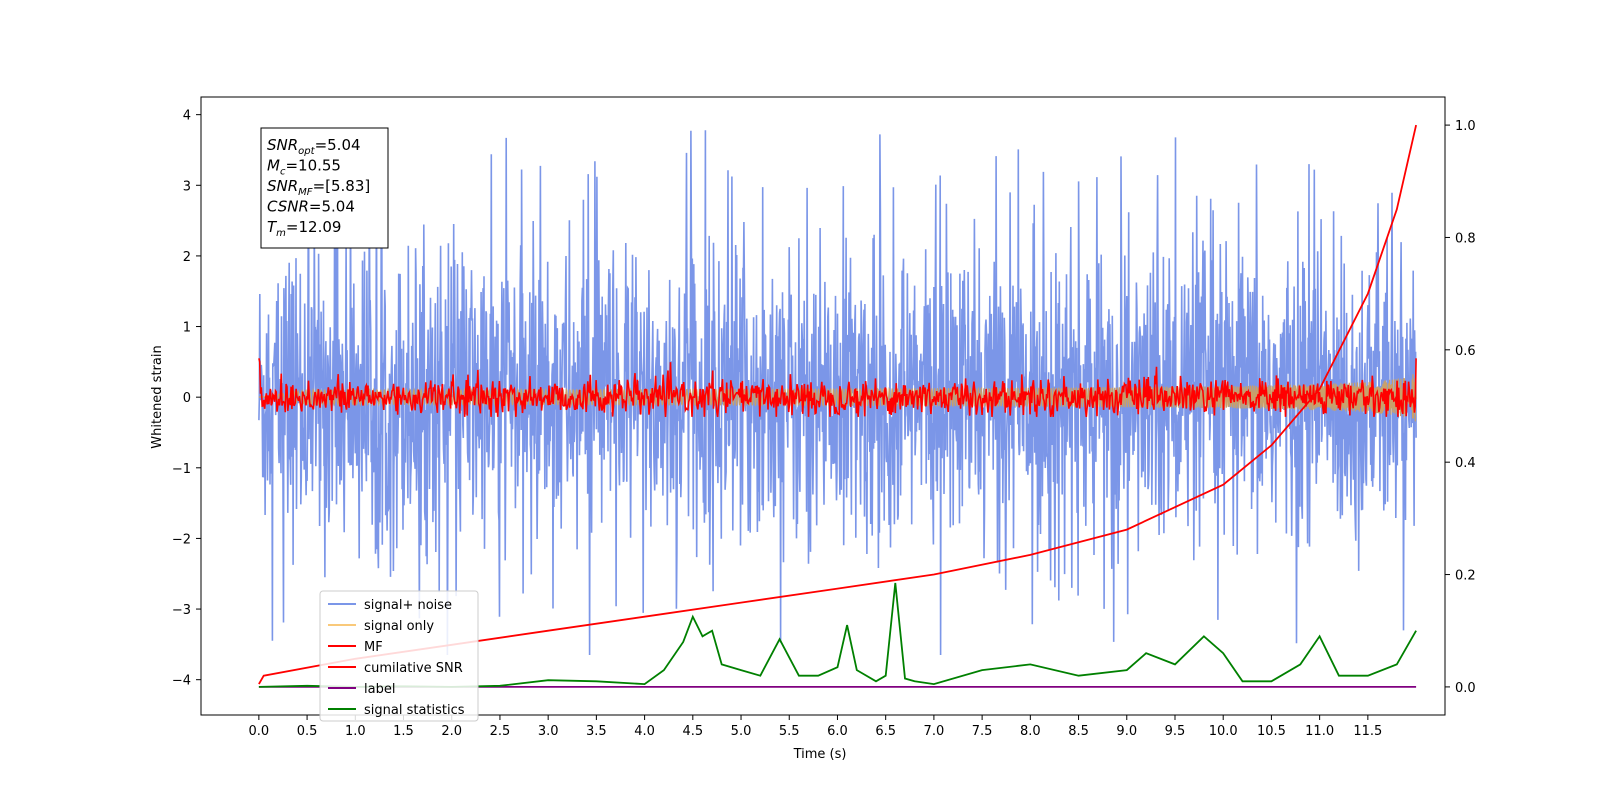  Describe the element at coordinates (837, 635) in the screenshot. I see `series-signal-statistics` at that location.